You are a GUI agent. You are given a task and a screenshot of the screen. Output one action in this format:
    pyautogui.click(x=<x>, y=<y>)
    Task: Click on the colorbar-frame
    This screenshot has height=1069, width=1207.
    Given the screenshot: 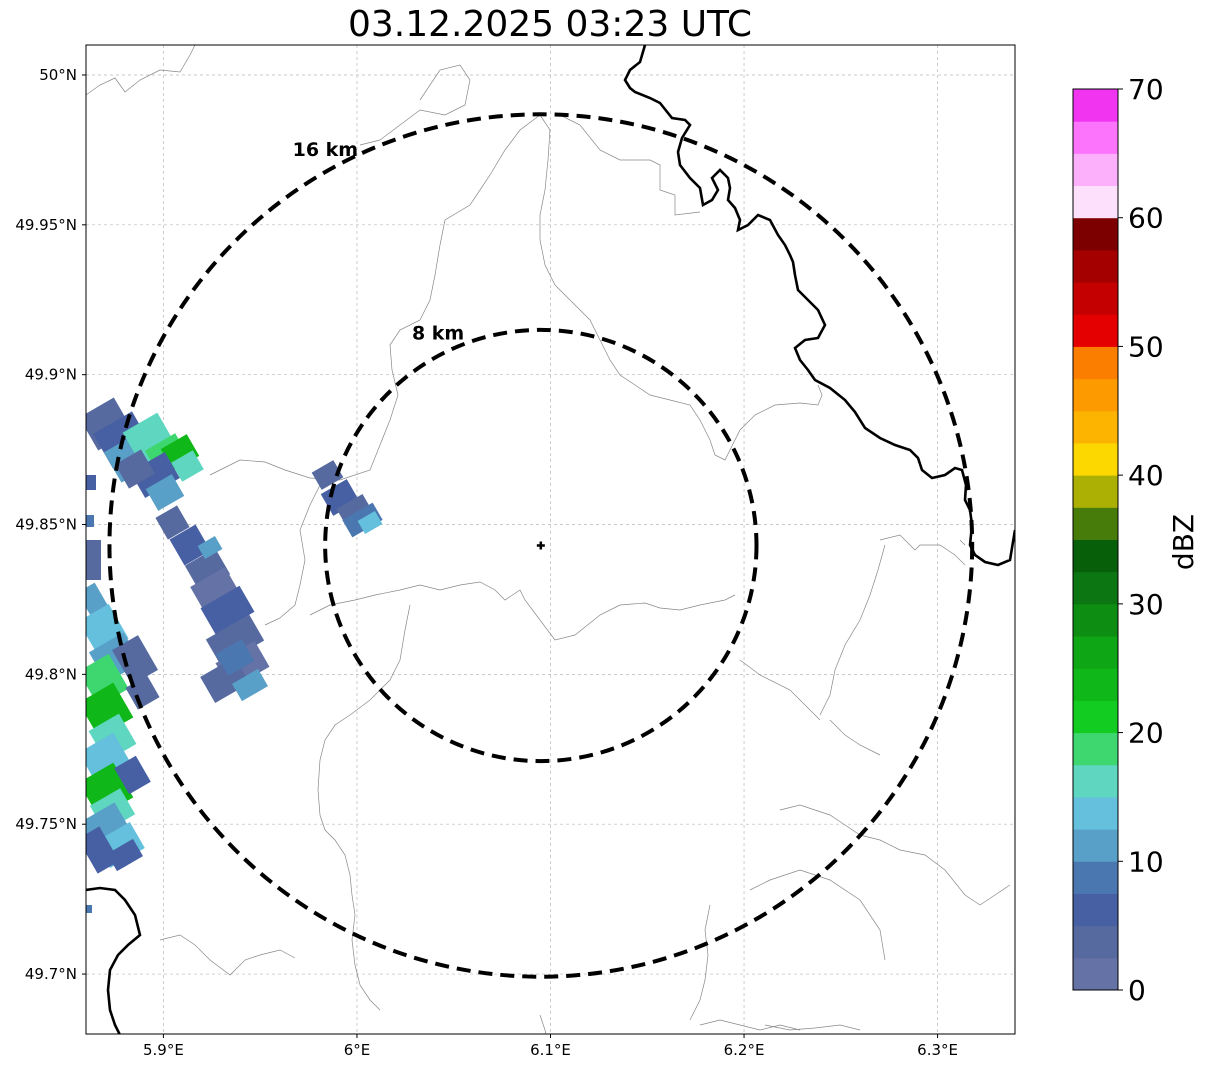 What is the action you would take?
    pyautogui.click(x=1095, y=539)
    